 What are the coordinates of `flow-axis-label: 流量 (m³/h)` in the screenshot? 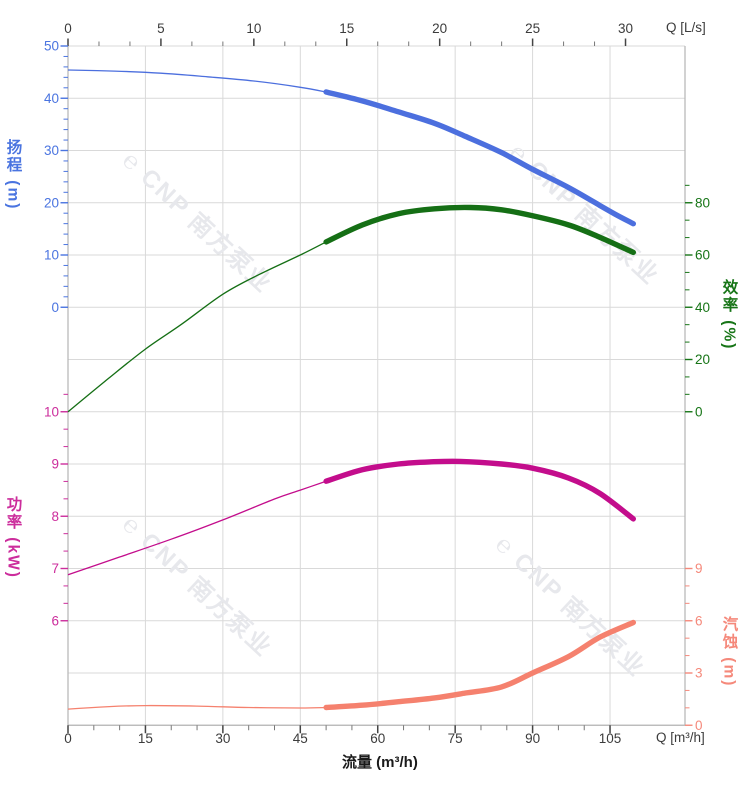 It's located at (380, 762).